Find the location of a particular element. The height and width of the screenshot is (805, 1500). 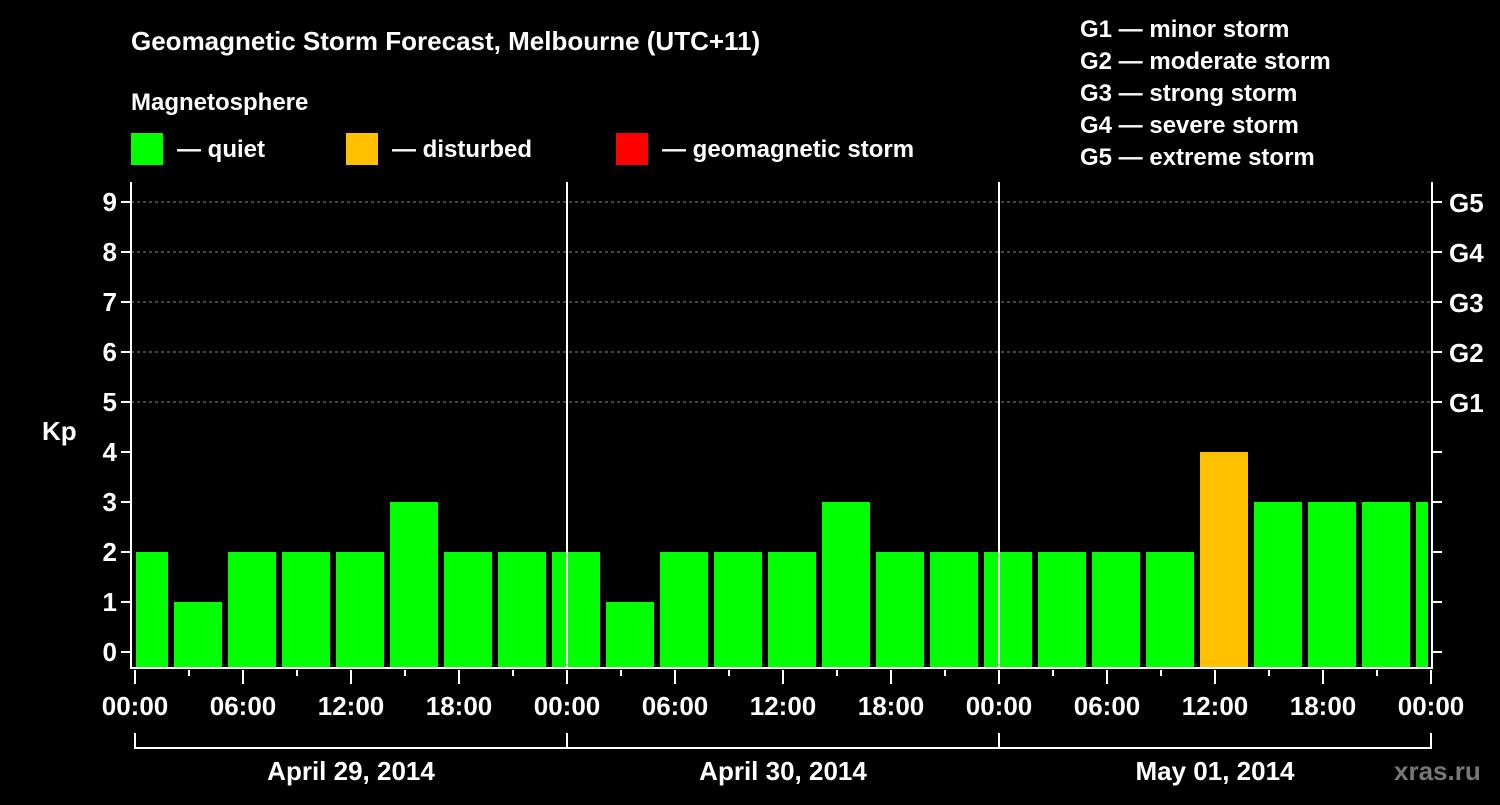

legend: — quiet — disturbed — geomagnetic storm is located at coordinates (522, 149).